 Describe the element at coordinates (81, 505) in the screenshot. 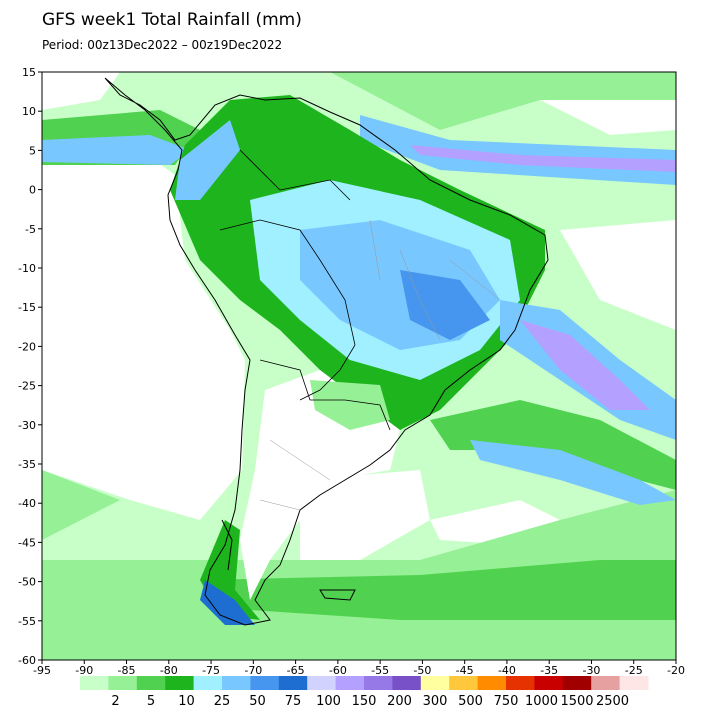

I see `green-band-sw` at that location.